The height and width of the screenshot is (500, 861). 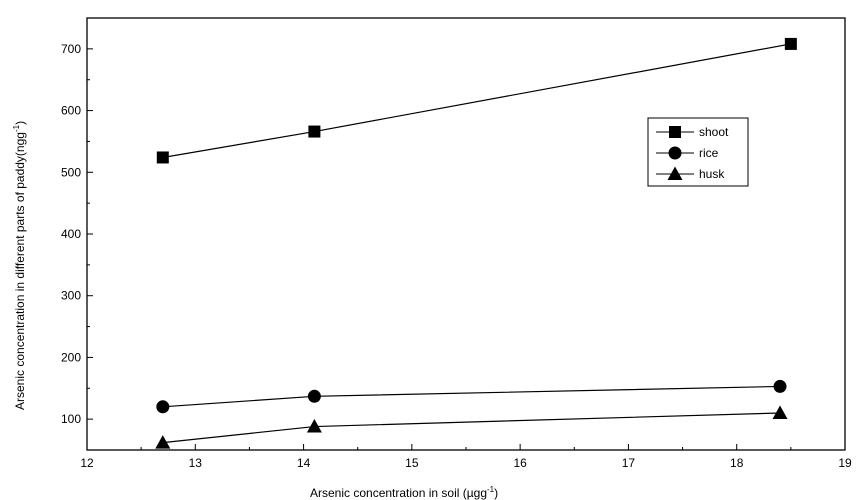 I want to click on y-tick-label: 200, so click(x=71, y=357).